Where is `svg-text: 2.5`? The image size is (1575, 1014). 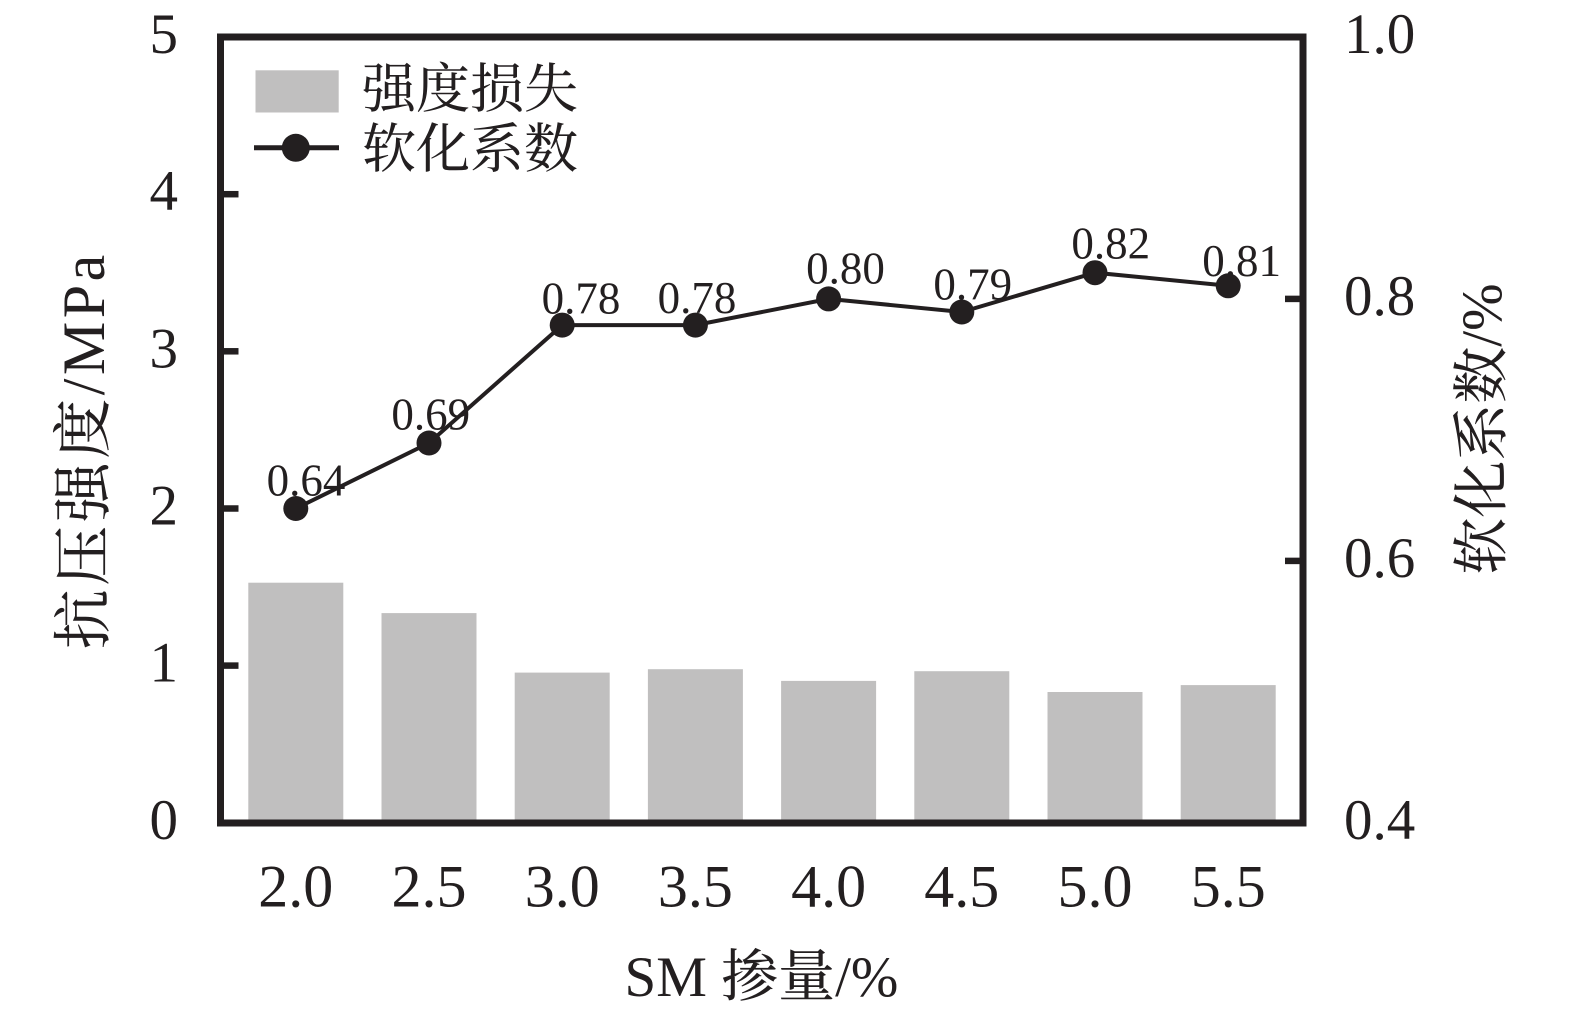
svg-text: 2.5 is located at coordinates (429, 887).